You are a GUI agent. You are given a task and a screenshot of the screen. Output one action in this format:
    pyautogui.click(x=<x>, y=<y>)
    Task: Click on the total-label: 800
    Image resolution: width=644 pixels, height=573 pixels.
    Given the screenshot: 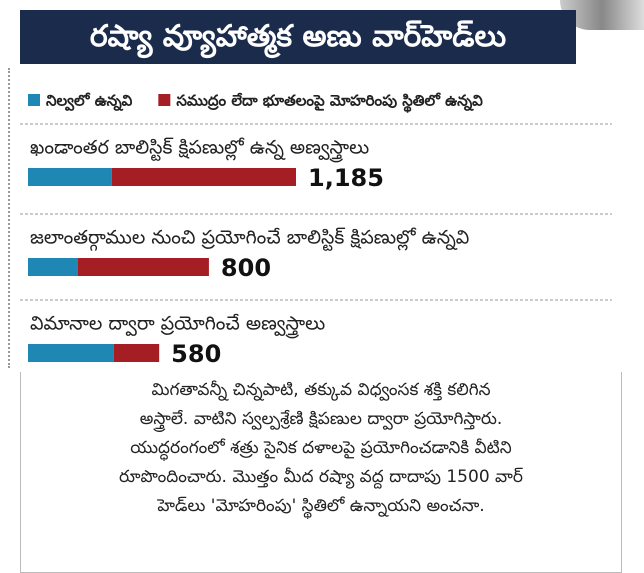 What is the action you would take?
    pyautogui.click(x=246, y=268)
    